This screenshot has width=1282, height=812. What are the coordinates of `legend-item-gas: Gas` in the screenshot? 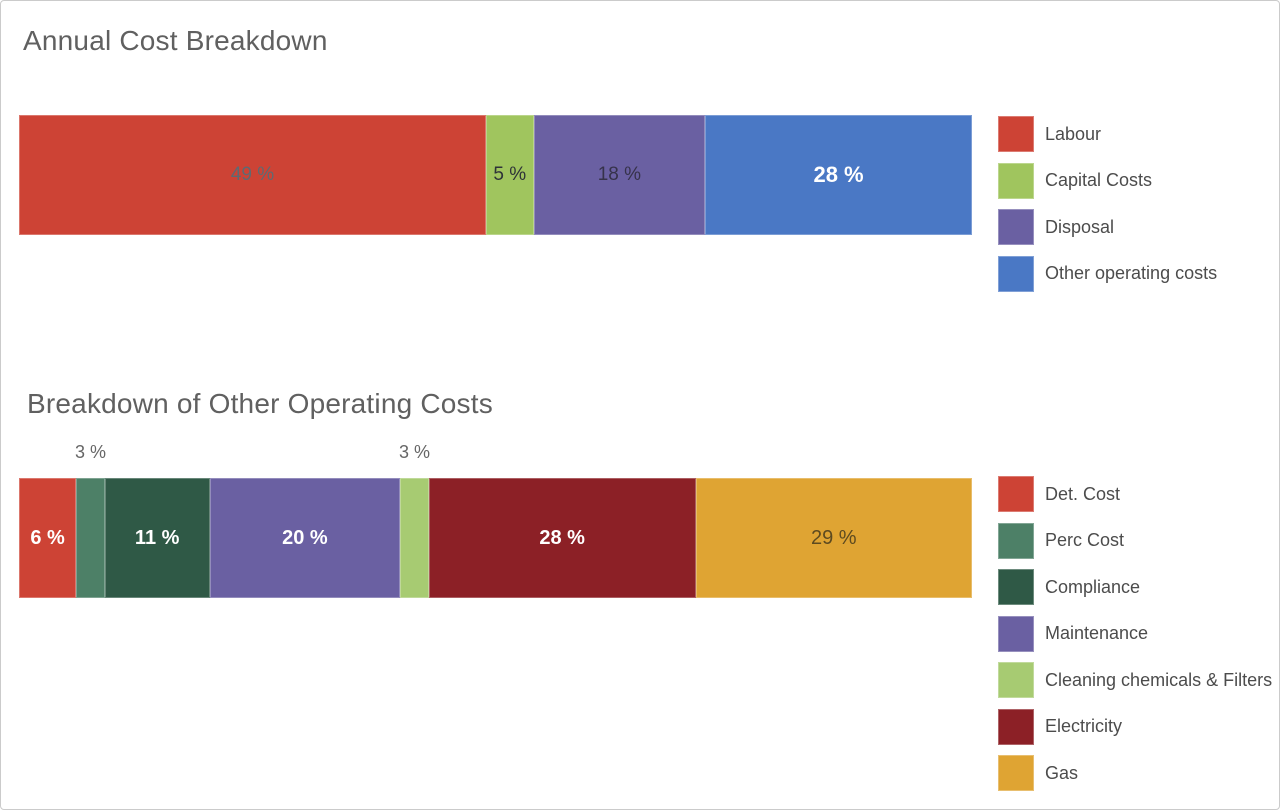 It's located at (1135, 773).